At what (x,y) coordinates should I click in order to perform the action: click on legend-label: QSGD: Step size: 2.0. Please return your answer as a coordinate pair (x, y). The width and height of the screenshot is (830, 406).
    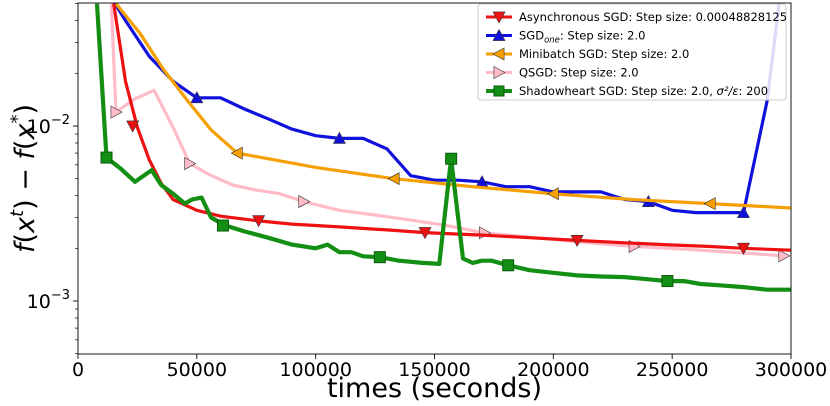
    Looking at the image, I should click on (579, 73).